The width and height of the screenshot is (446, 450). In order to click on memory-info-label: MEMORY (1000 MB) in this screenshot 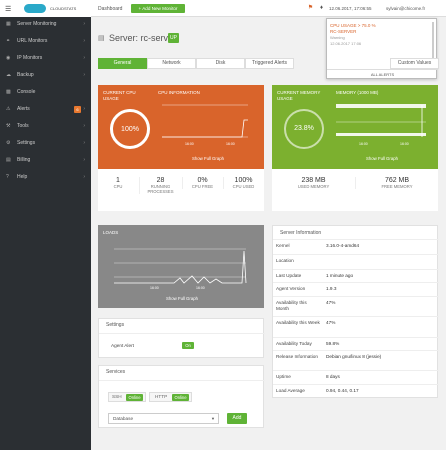, I will do `click(357, 92)`.